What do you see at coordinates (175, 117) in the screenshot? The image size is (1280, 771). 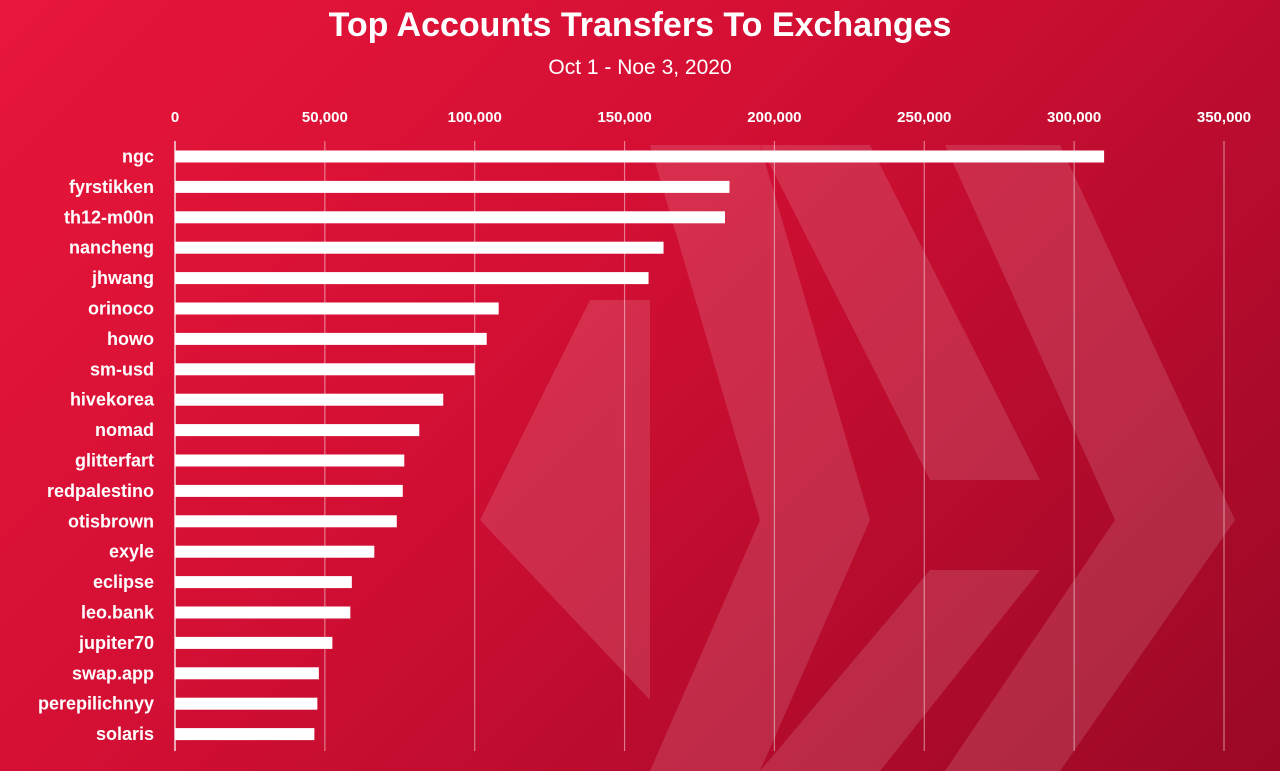 I see `x-tick-label: 0` at bounding box center [175, 117].